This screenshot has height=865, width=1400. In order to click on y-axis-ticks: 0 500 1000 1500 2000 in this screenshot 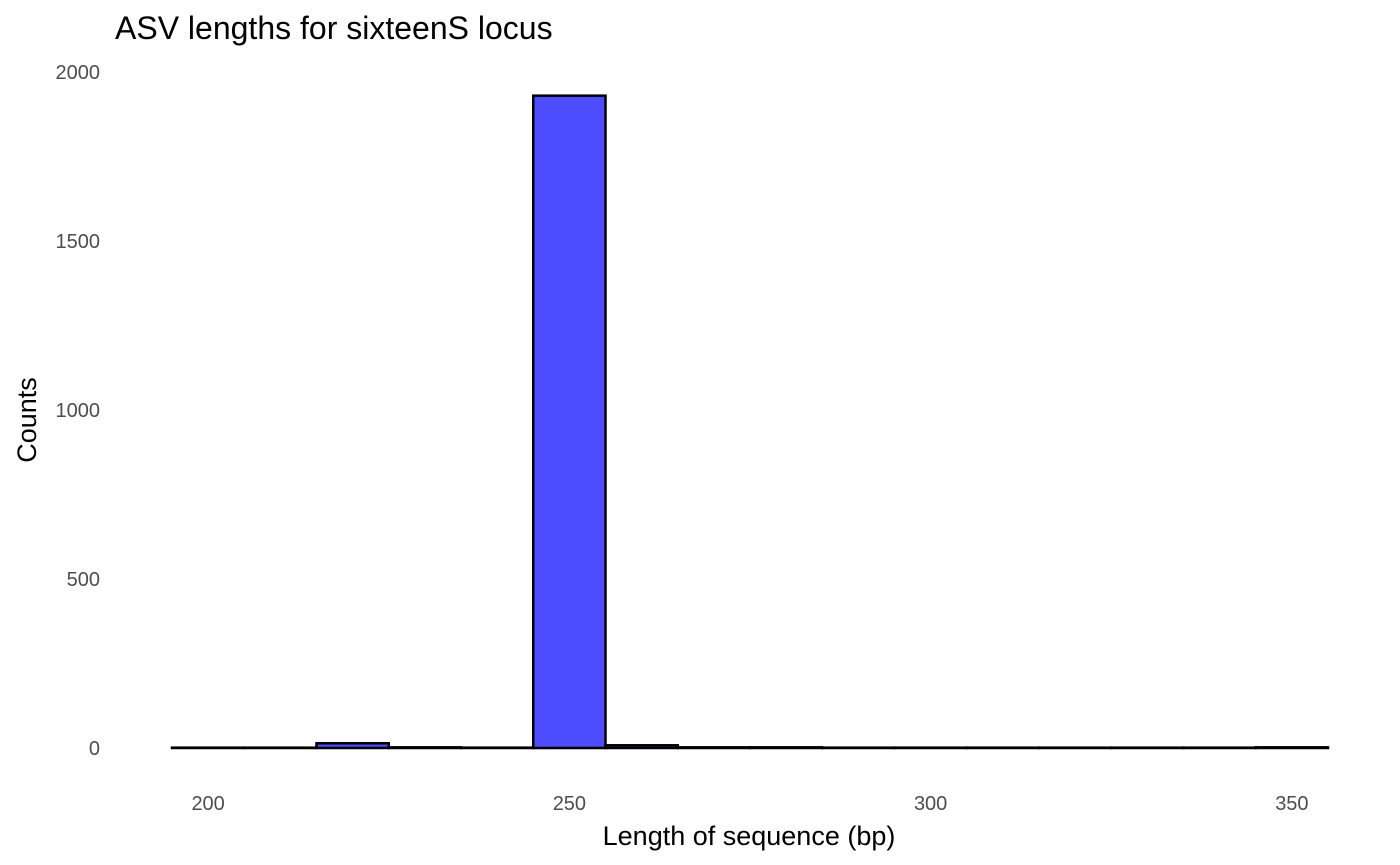, I will do `click(78, 411)`.